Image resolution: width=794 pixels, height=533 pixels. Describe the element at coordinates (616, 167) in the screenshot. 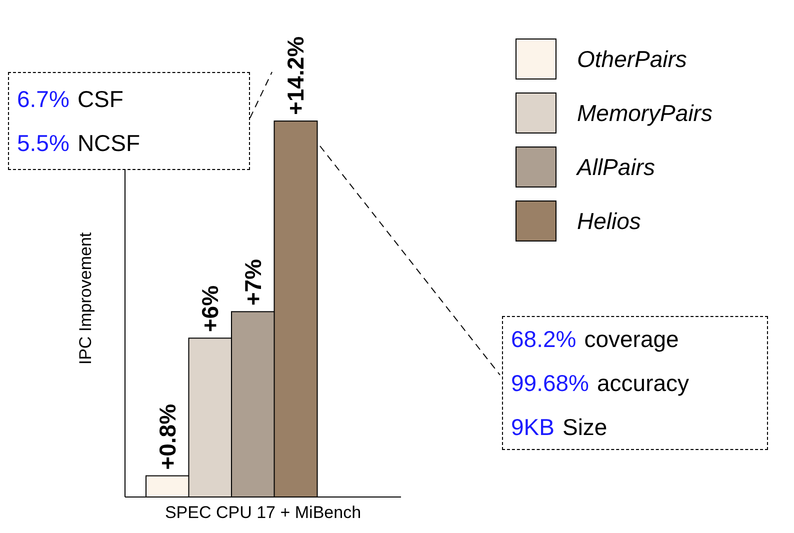

I see `legend-label: AllPairs` at that location.